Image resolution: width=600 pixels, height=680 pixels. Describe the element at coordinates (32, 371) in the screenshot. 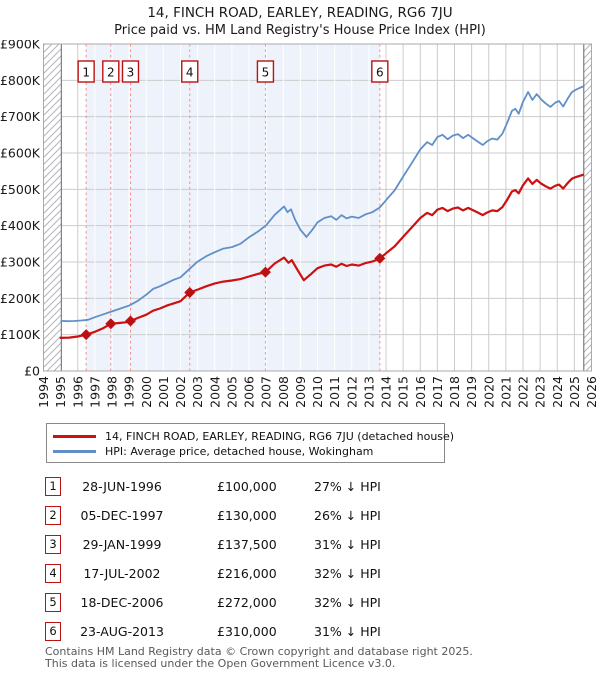

I see `y-axis-label: £0` at that location.